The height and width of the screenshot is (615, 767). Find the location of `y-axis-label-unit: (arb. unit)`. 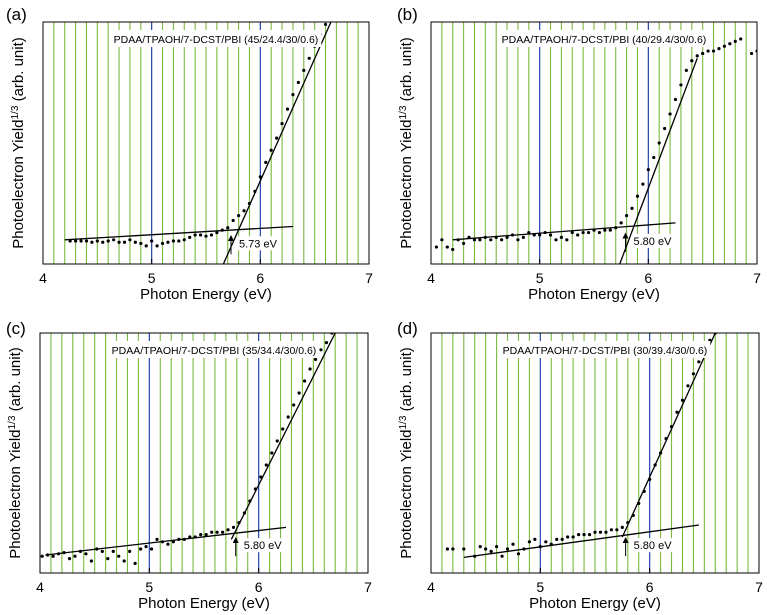

y-axis-label-unit: (arb. unit) is located at coordinates (406, 71).